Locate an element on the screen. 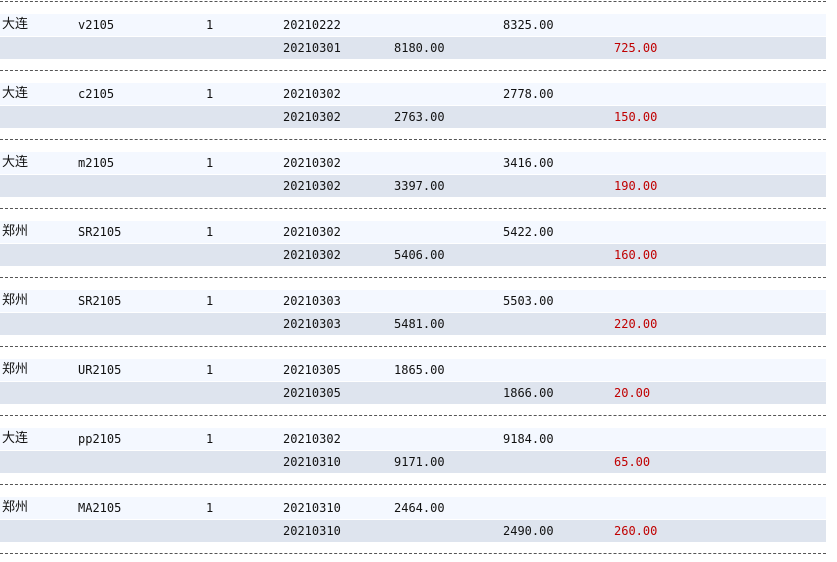  profit-cell: 20.00 is located at coordinates (632, 393).